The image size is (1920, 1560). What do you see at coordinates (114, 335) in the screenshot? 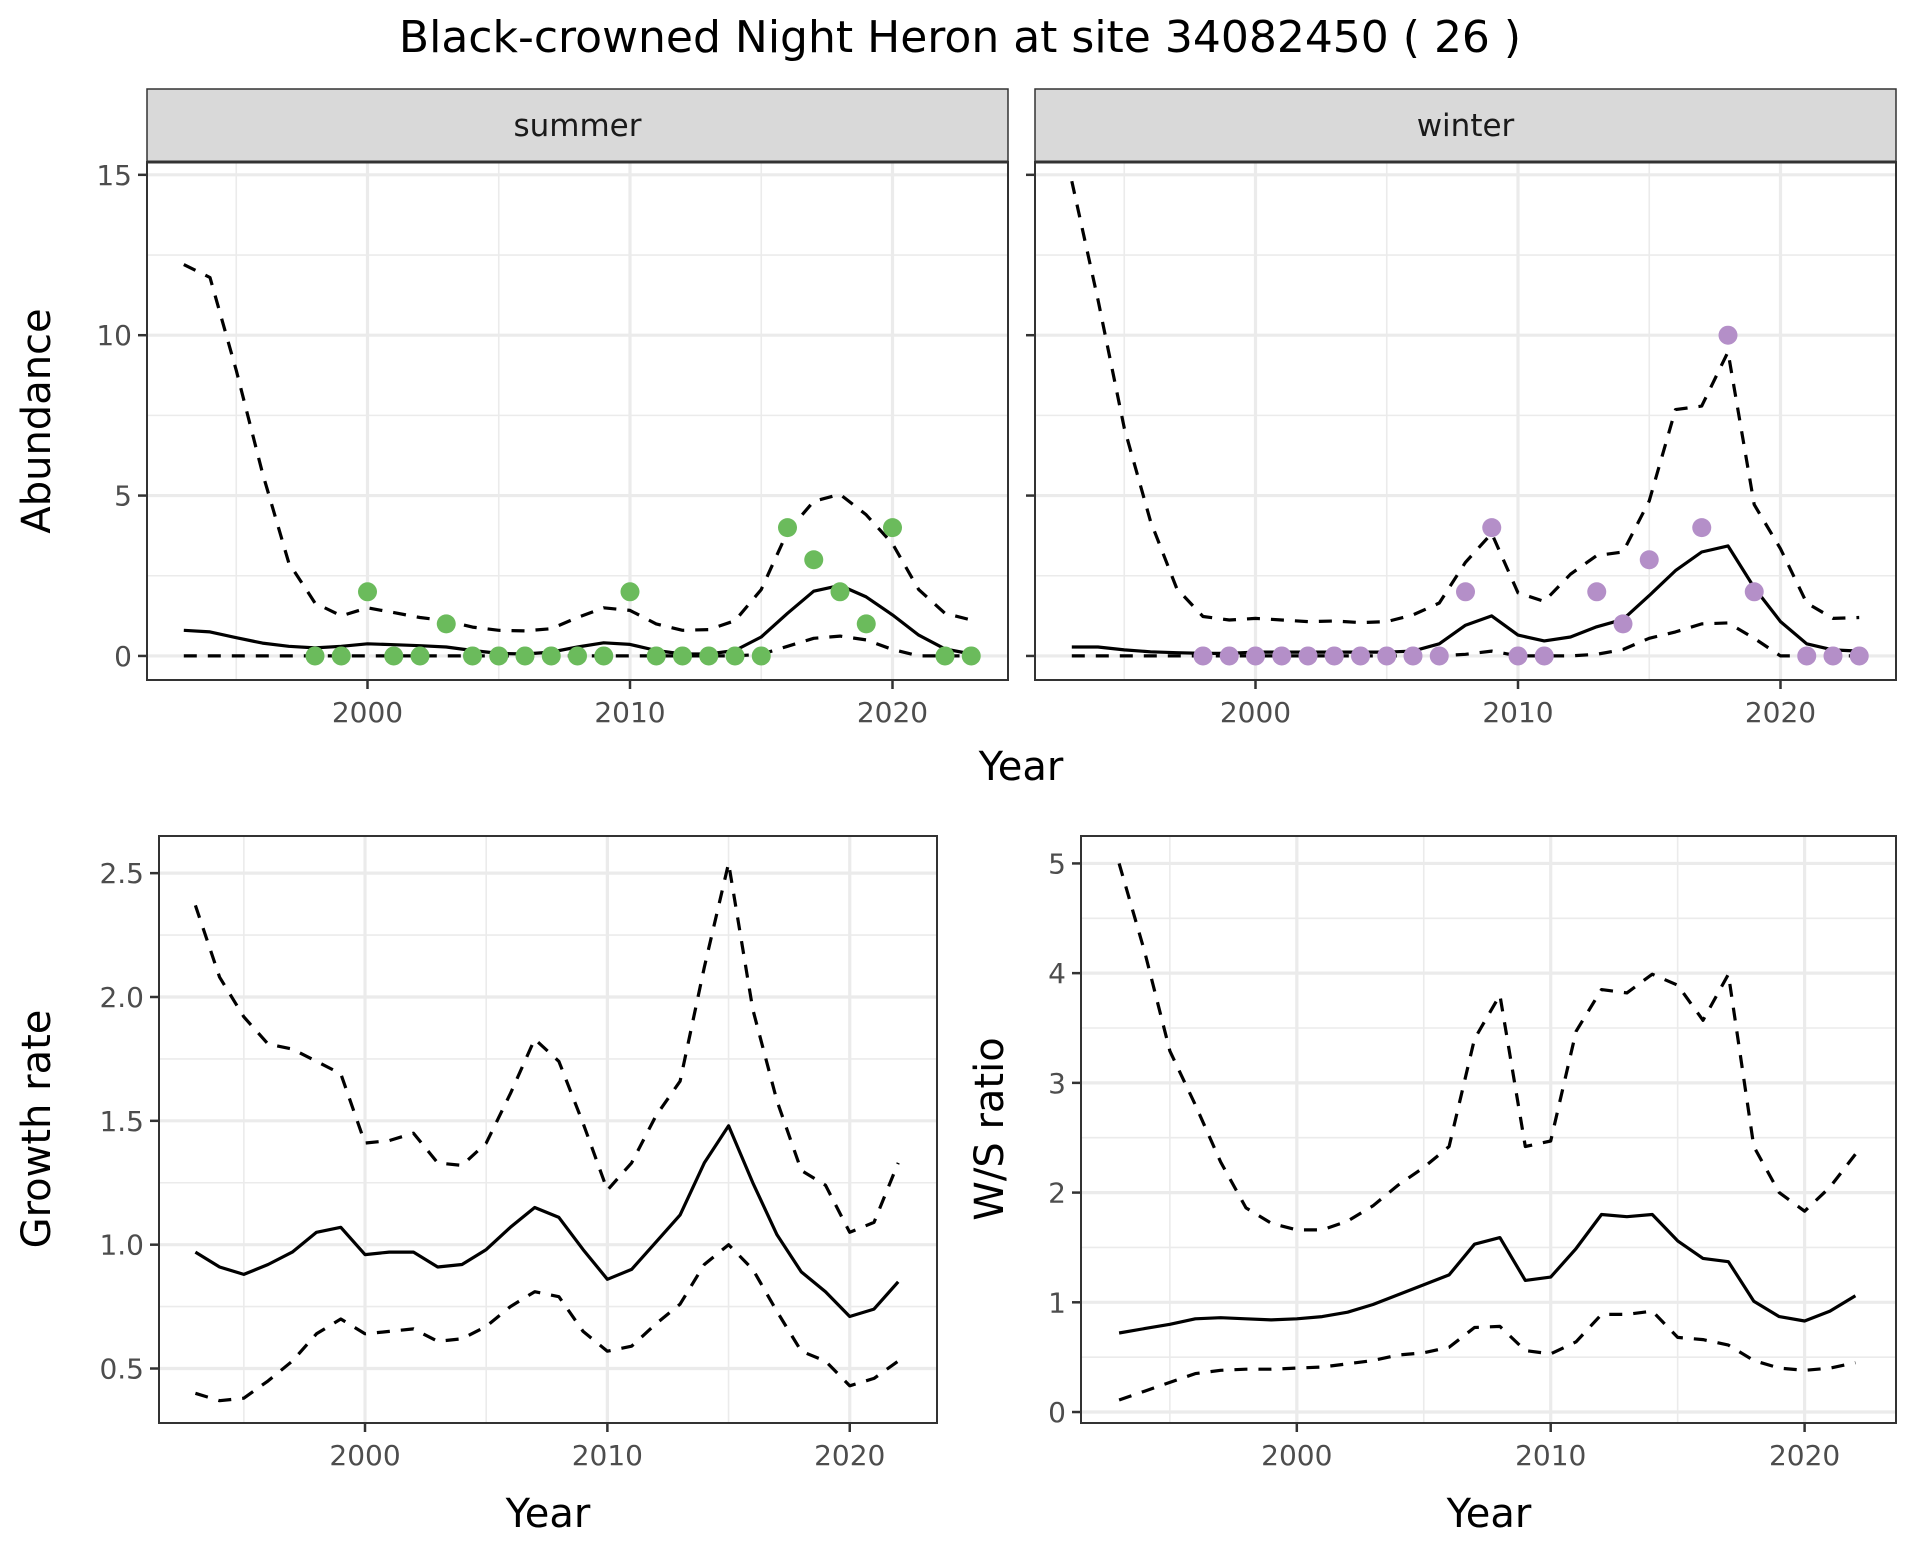
I see `y-tick-label: 10` at bounding box center [114, 335].